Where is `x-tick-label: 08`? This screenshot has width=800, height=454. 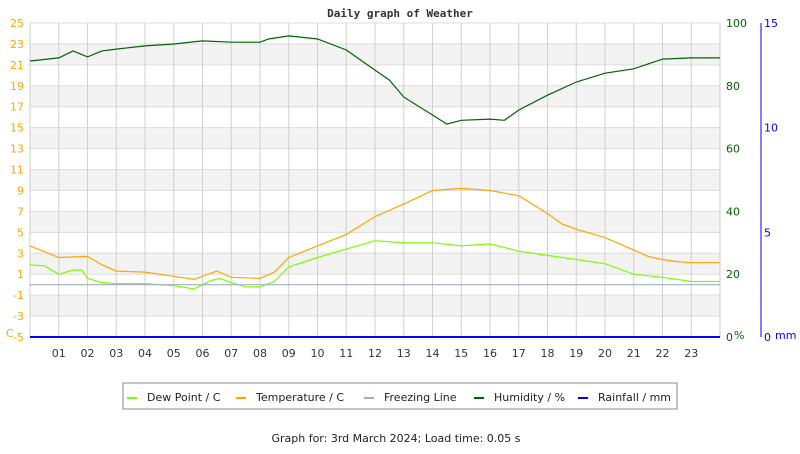 x-tick-label: 08 is located at coordinates (260, 353).